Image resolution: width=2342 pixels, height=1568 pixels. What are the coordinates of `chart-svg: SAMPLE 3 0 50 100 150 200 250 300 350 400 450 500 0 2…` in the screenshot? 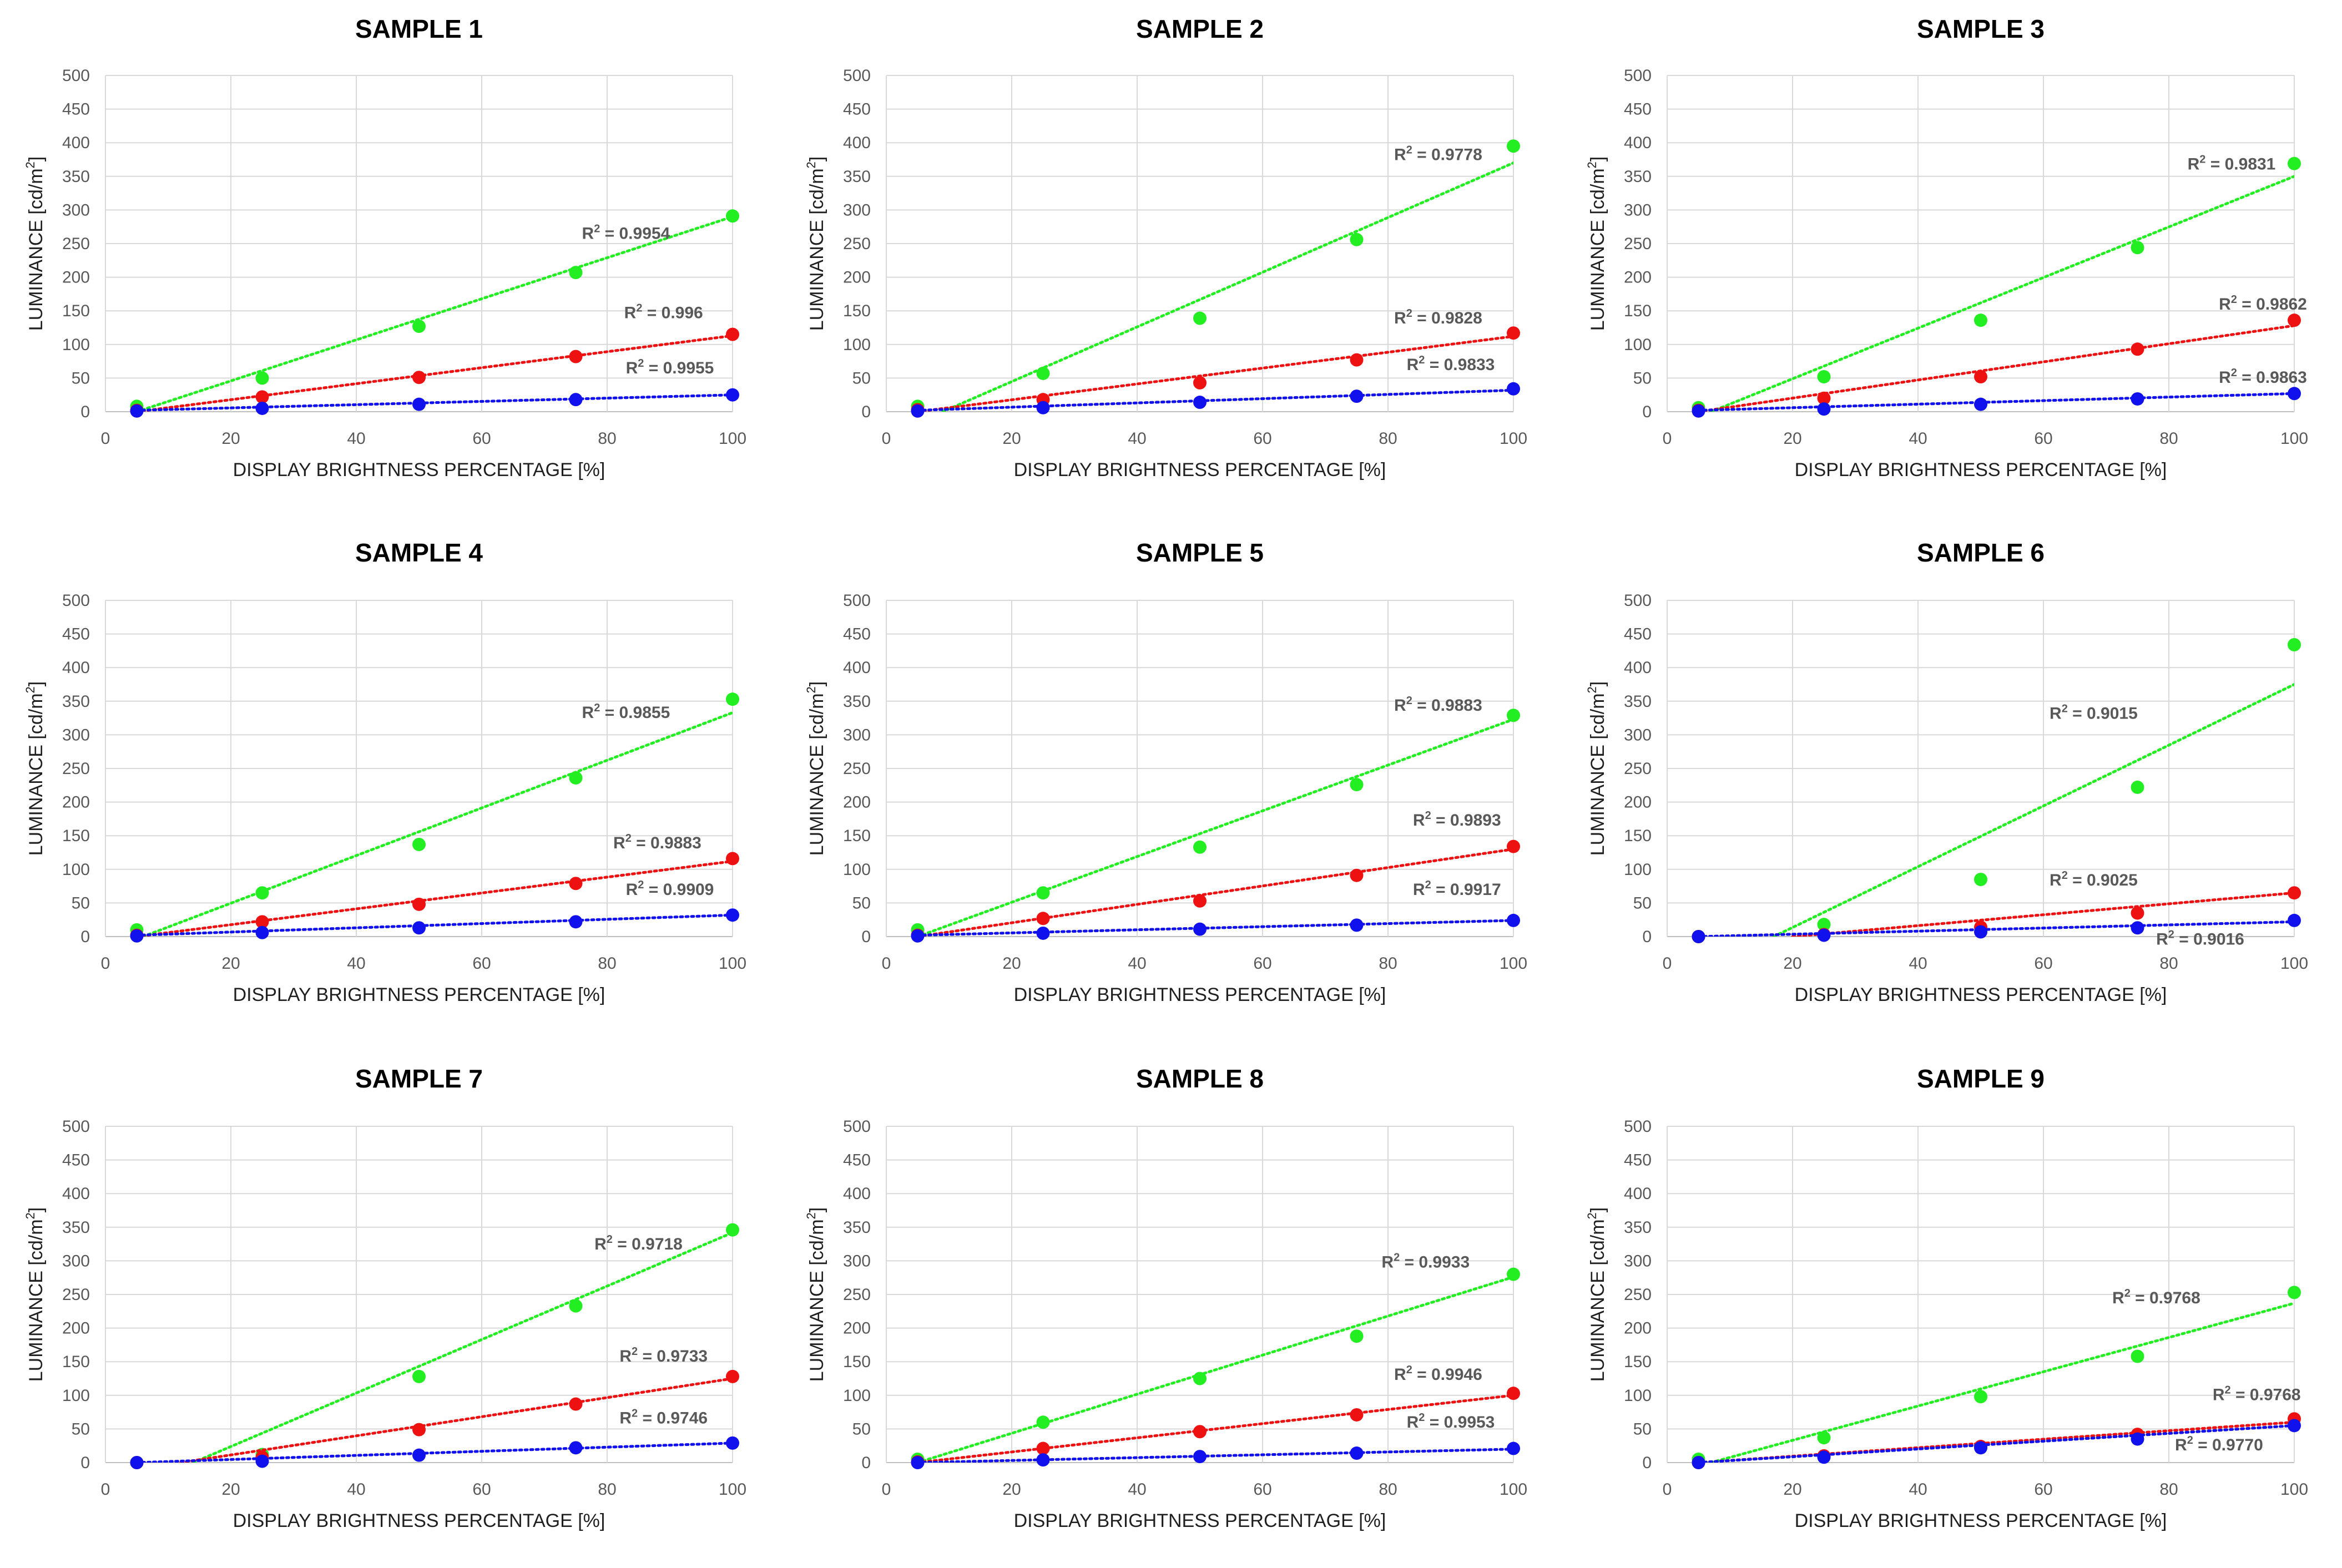 It's located at (1946, 247).